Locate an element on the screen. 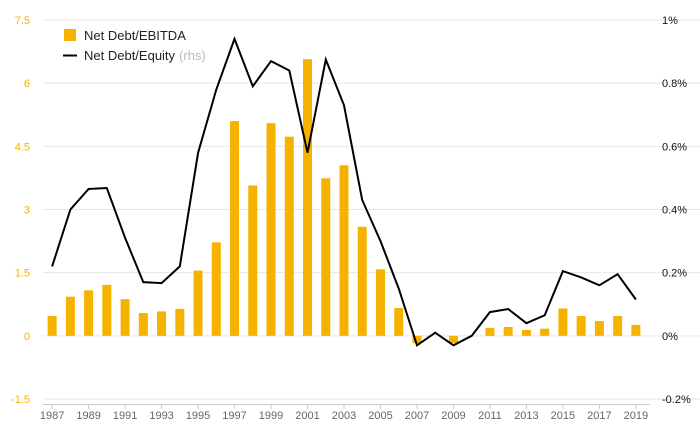 The height and width of the screenshot is (438, 700). y-right-tick-label: -0.2% is located at coordinates (676, 400).